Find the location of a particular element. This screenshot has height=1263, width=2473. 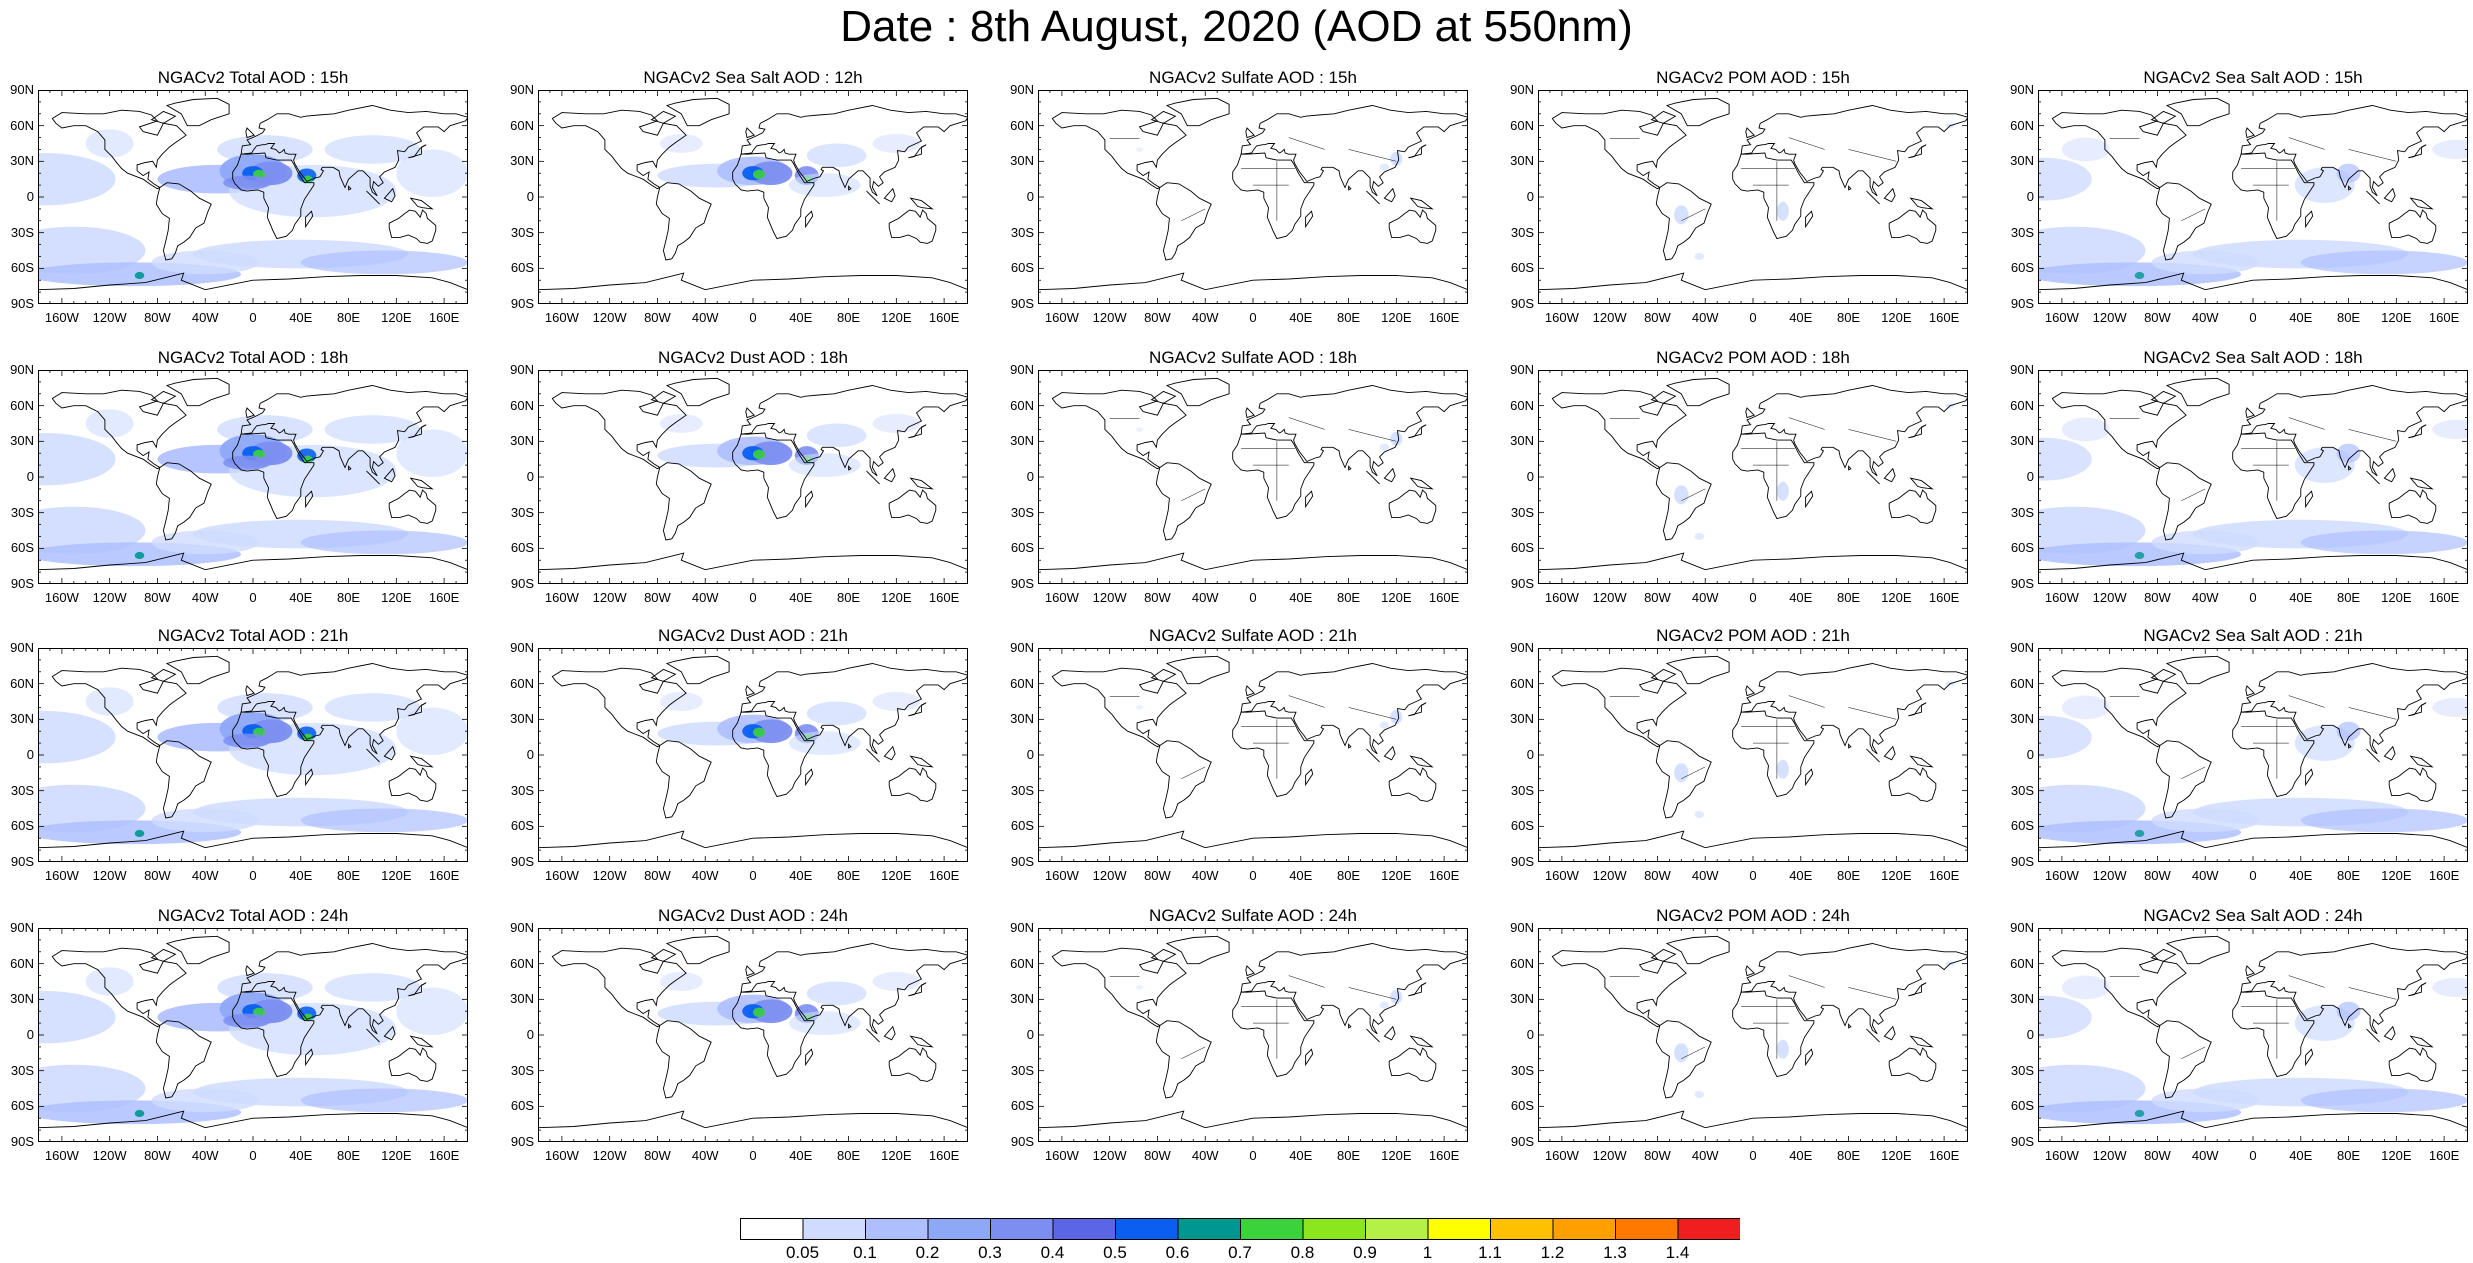

panel-title: NGACv2 Total AOD : 21h is located at coordinates (253, 635).